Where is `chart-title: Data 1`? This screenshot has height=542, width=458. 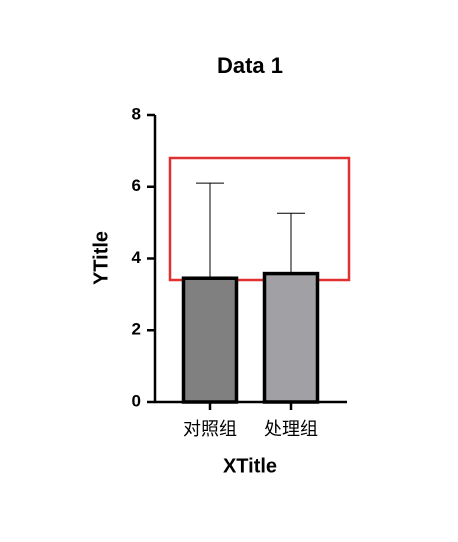
chart-title: Data 1 is located at coordinates (250, 65).